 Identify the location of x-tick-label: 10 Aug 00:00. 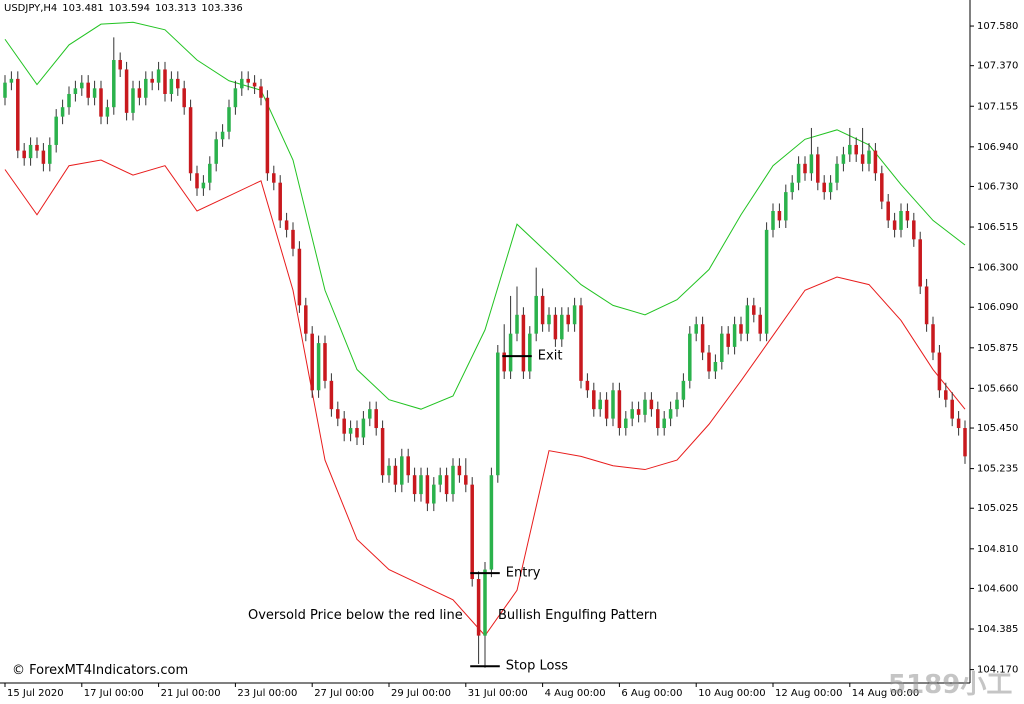
(731, 693).